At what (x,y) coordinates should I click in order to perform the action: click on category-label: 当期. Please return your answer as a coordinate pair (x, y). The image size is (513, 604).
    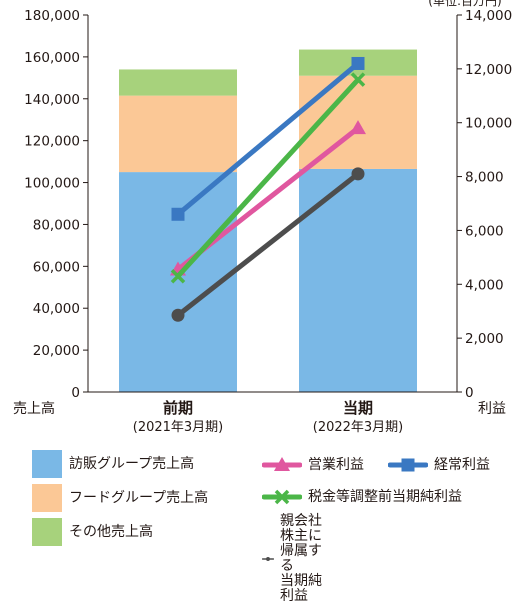
    Looking at the image, I should click on (358, 408).